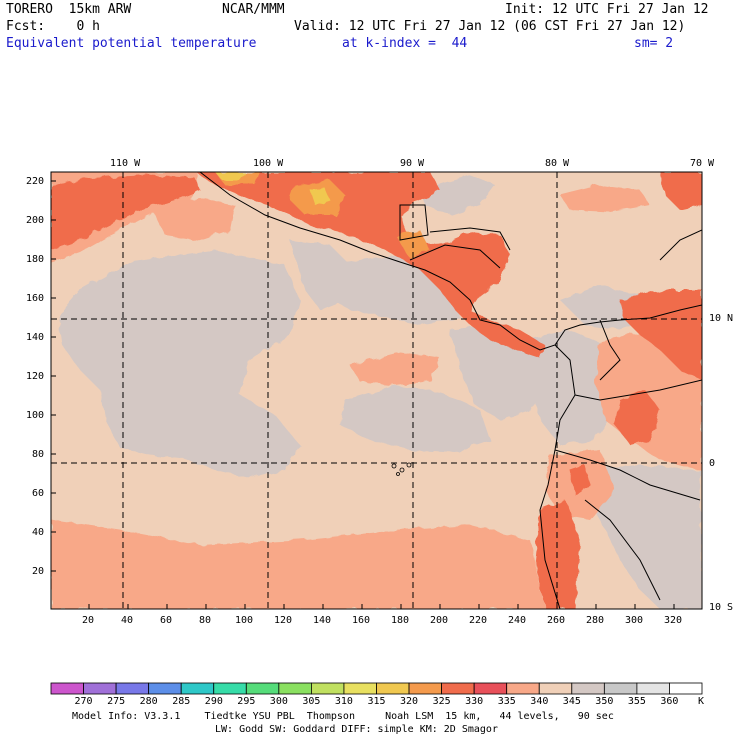 This screenshot has width=740, height=740. I want to click on field-yellow-north, so click(230, 176).